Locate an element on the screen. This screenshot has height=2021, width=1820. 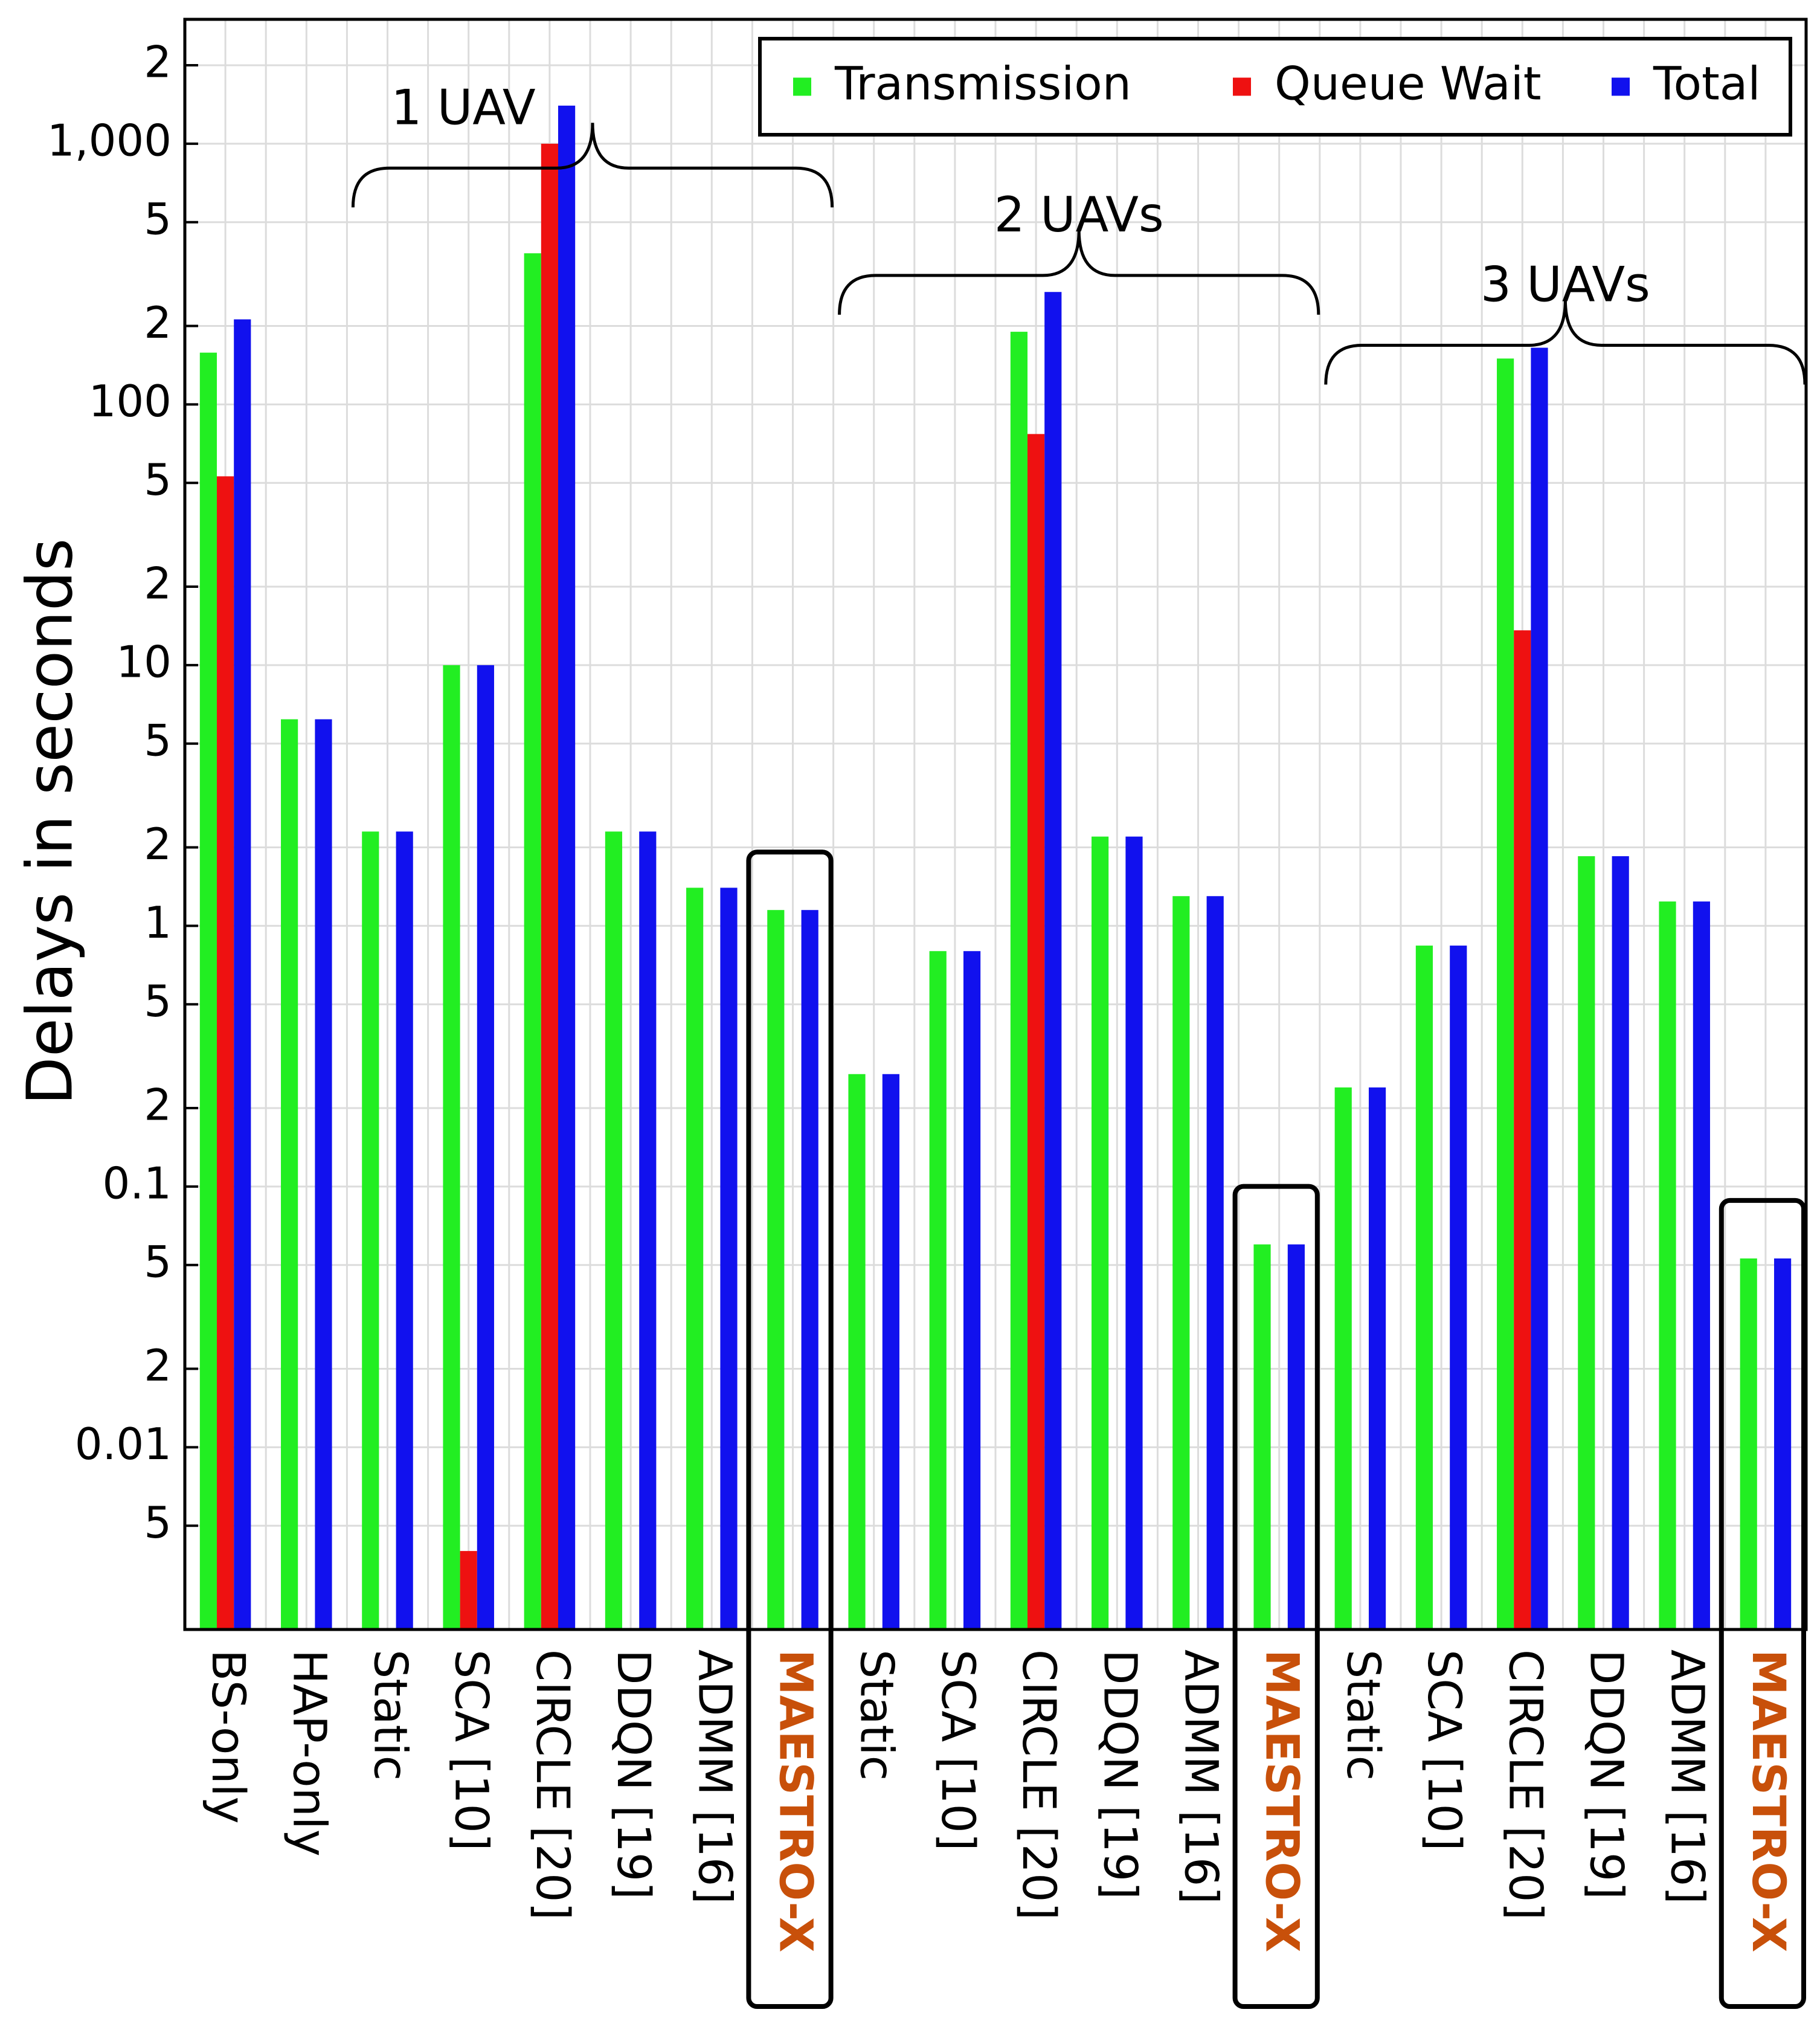
group-label: 3 UAVs is located at coordinates (1565, 284).